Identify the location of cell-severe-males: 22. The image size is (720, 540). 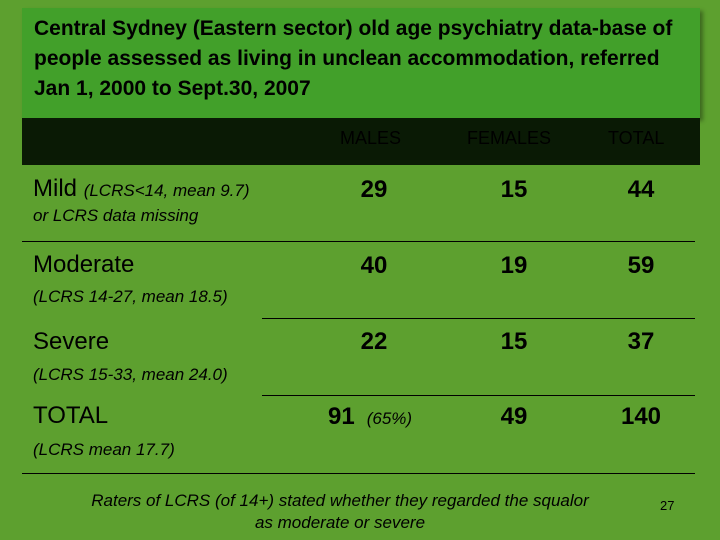
(374, 341).